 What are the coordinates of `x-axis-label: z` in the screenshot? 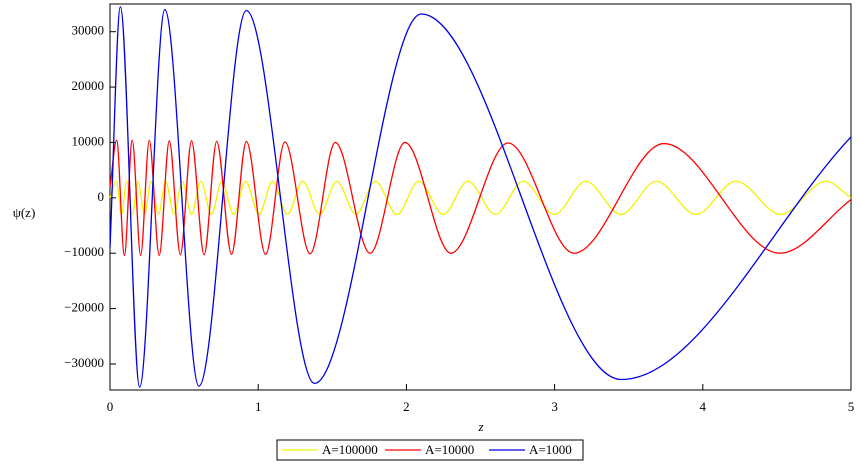 It's located at (480, 426).